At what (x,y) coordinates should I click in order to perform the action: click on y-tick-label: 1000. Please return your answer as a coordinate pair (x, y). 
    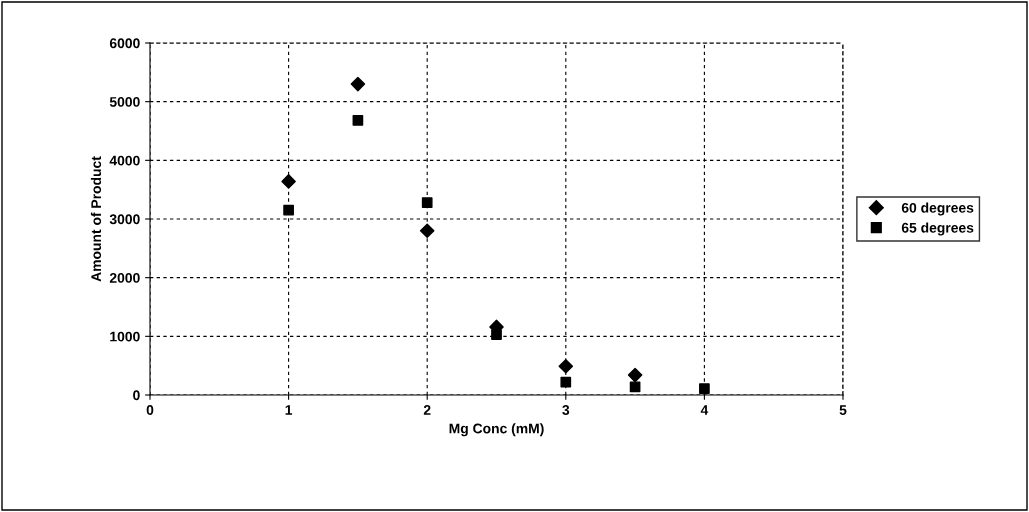
    Looking at the image, I should click on (125, 336).